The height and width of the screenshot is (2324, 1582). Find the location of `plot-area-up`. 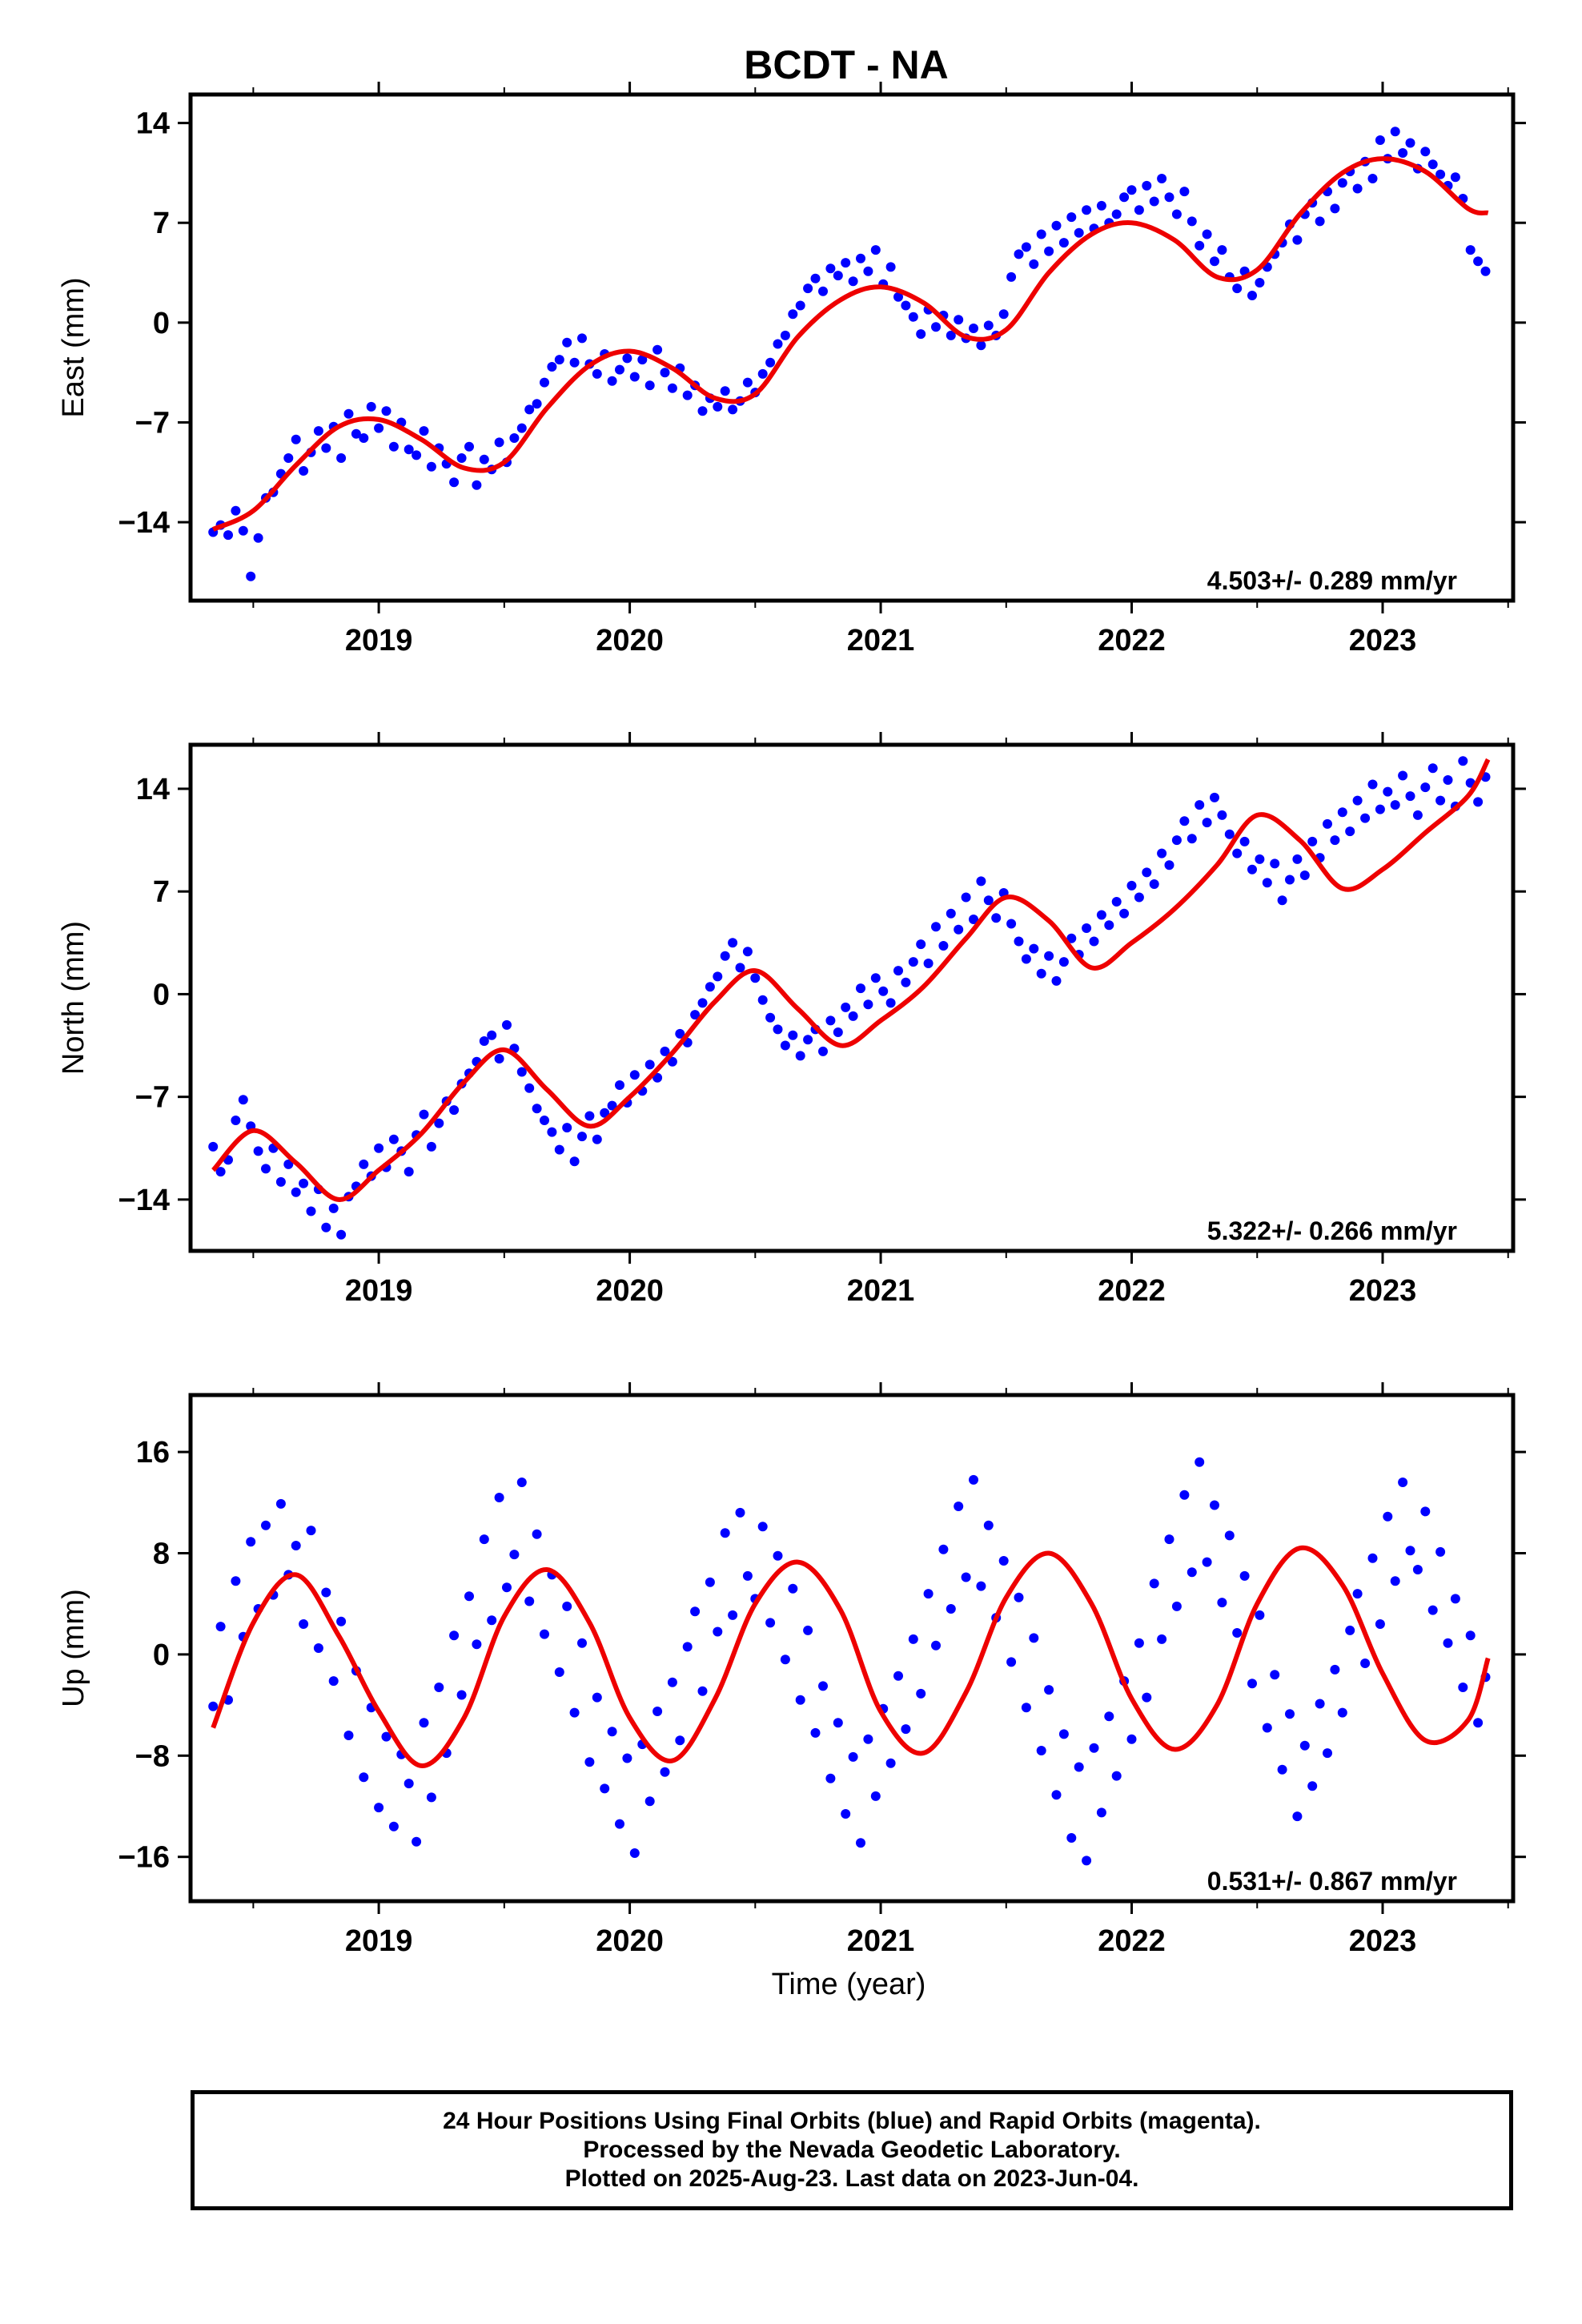

plot-area-up is located at coordinates (849, 1661).